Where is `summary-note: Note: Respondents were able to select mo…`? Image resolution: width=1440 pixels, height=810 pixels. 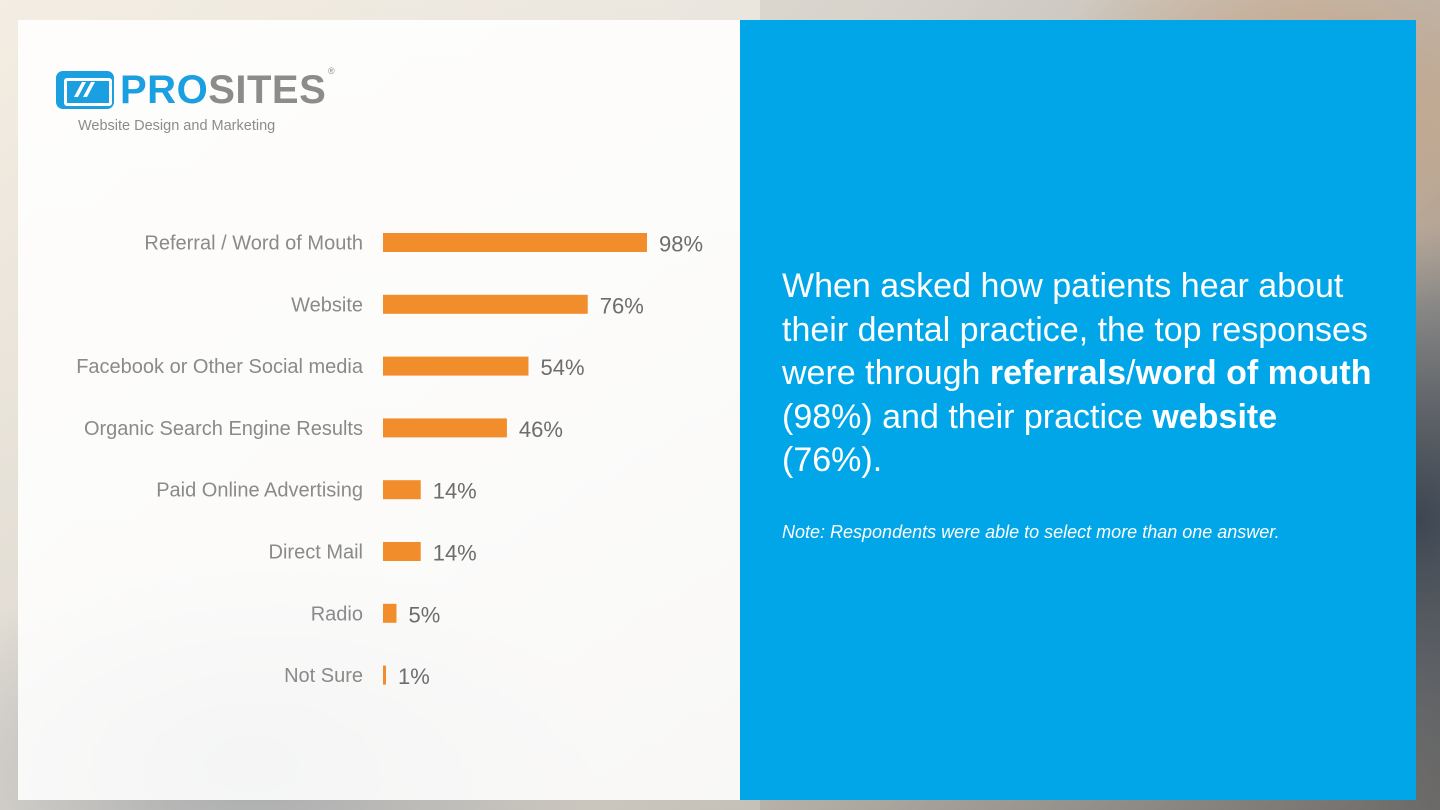 summary-note: Note: Respondents were able to select mo… is located at coordinates (1031, 532).